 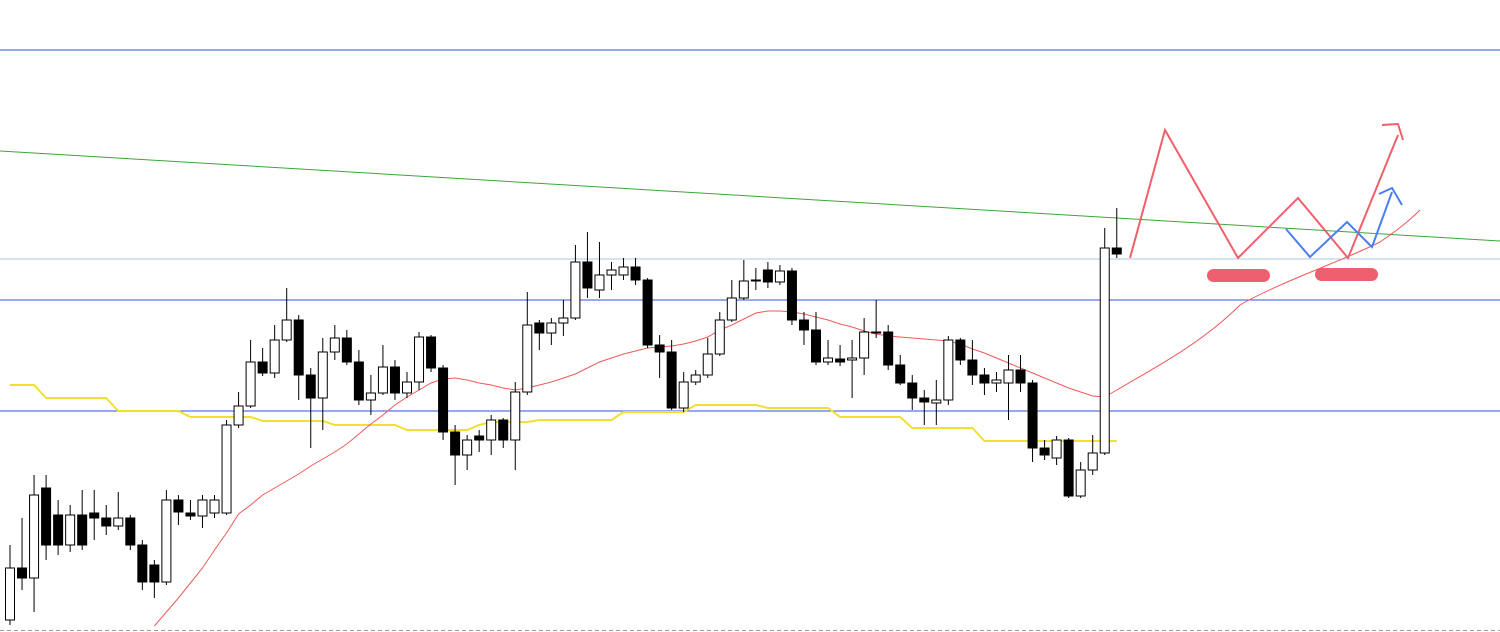 I want to click on indicator-line, so click(x=563, y=413).